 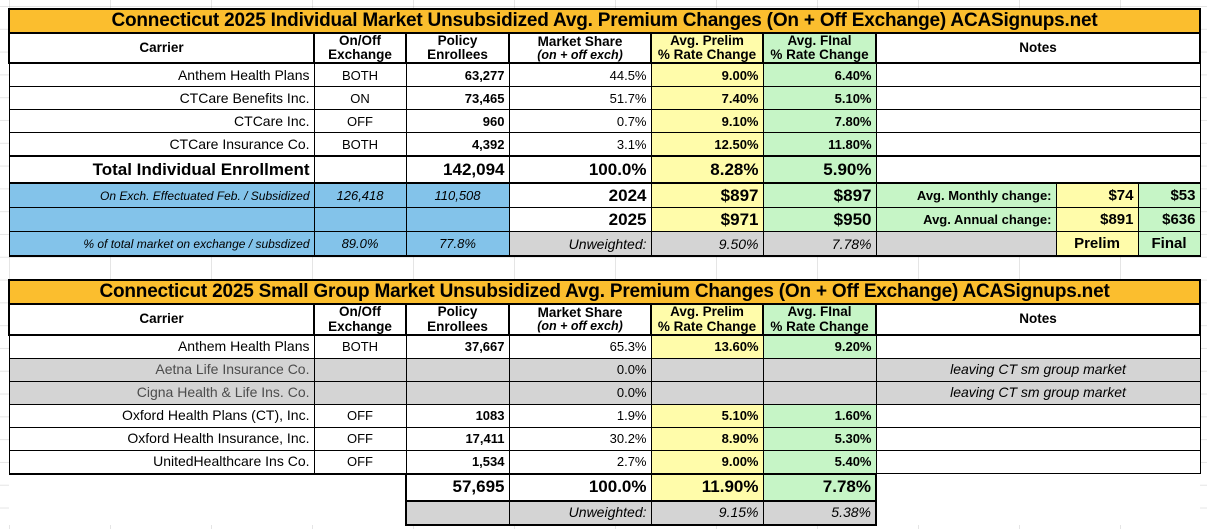 What do you see at coordinates (161, 144) in the screenshot?
I see `cell-carrier: CTCare Insurance Co.` at bounding box center [161, 144].